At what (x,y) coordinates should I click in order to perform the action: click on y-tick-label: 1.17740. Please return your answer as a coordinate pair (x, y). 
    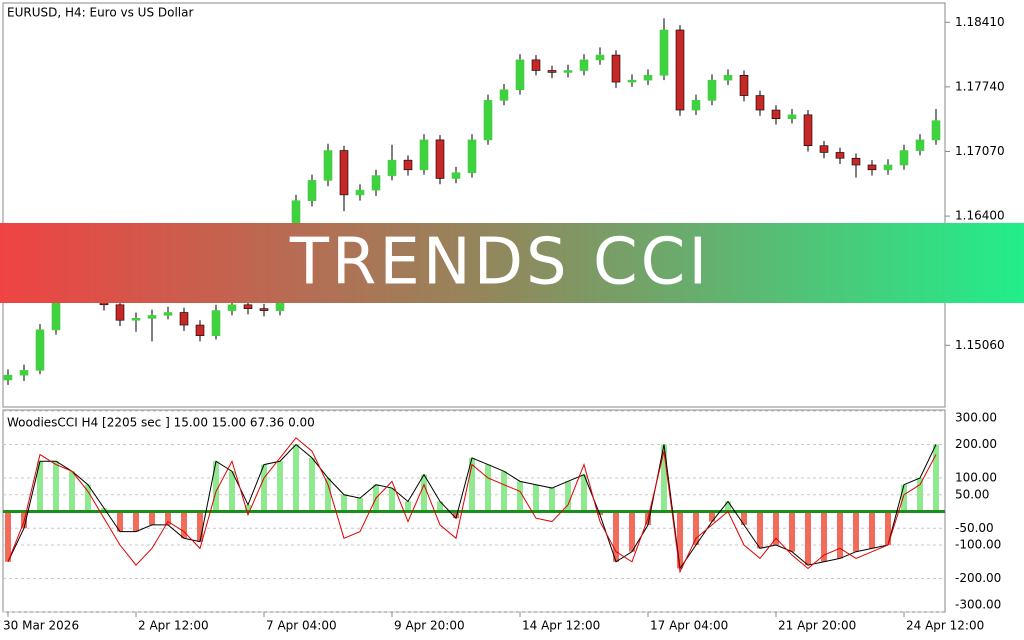
    Looking at the image, I should click on (980, 86).